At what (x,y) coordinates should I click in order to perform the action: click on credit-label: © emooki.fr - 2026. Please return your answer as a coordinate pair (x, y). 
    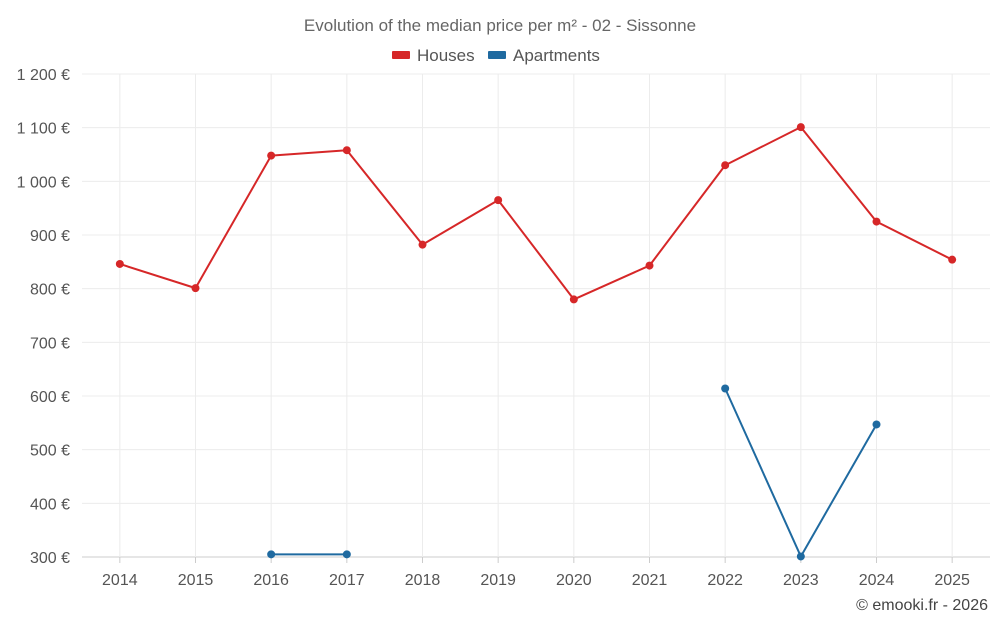
    Looking at the image, I should click on (922, 605).